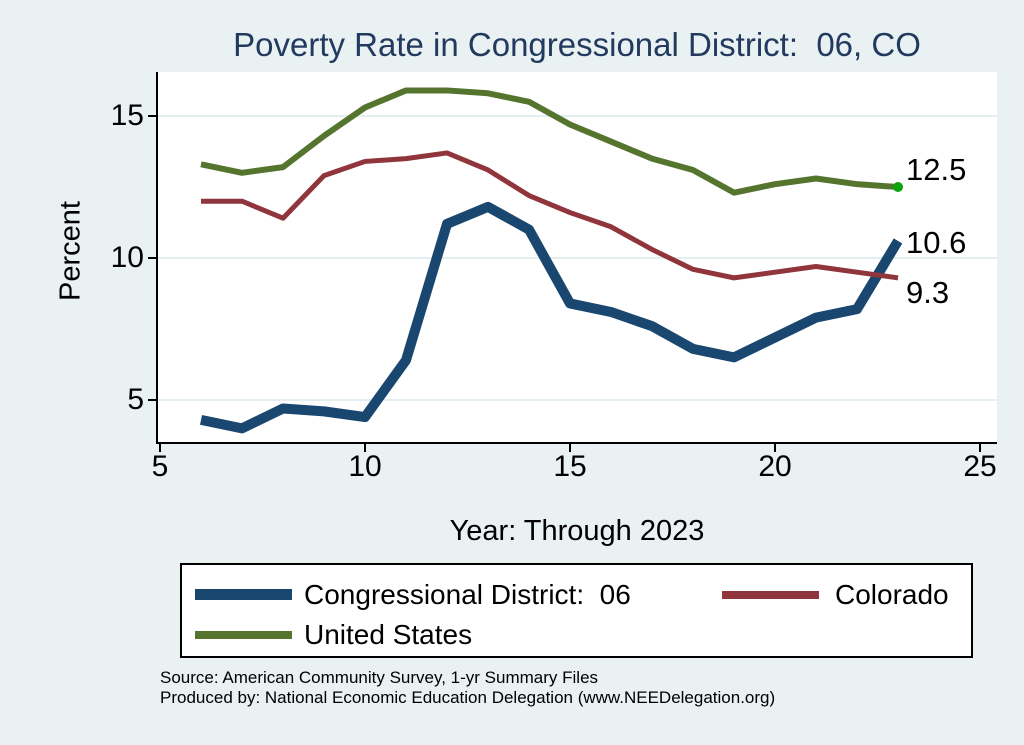  Describe the element at coordinates (127, 115) in the screenshot. I see `y-tick-label-15: 15` at that location.